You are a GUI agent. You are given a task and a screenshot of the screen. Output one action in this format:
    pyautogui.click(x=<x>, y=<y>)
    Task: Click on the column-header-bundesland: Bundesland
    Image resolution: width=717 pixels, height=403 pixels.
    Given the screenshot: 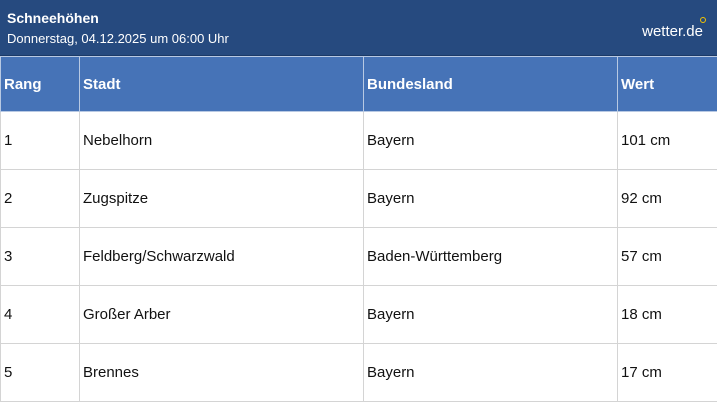 What is the action you would take?
    pyautogui.click(x=490, y=84)
    